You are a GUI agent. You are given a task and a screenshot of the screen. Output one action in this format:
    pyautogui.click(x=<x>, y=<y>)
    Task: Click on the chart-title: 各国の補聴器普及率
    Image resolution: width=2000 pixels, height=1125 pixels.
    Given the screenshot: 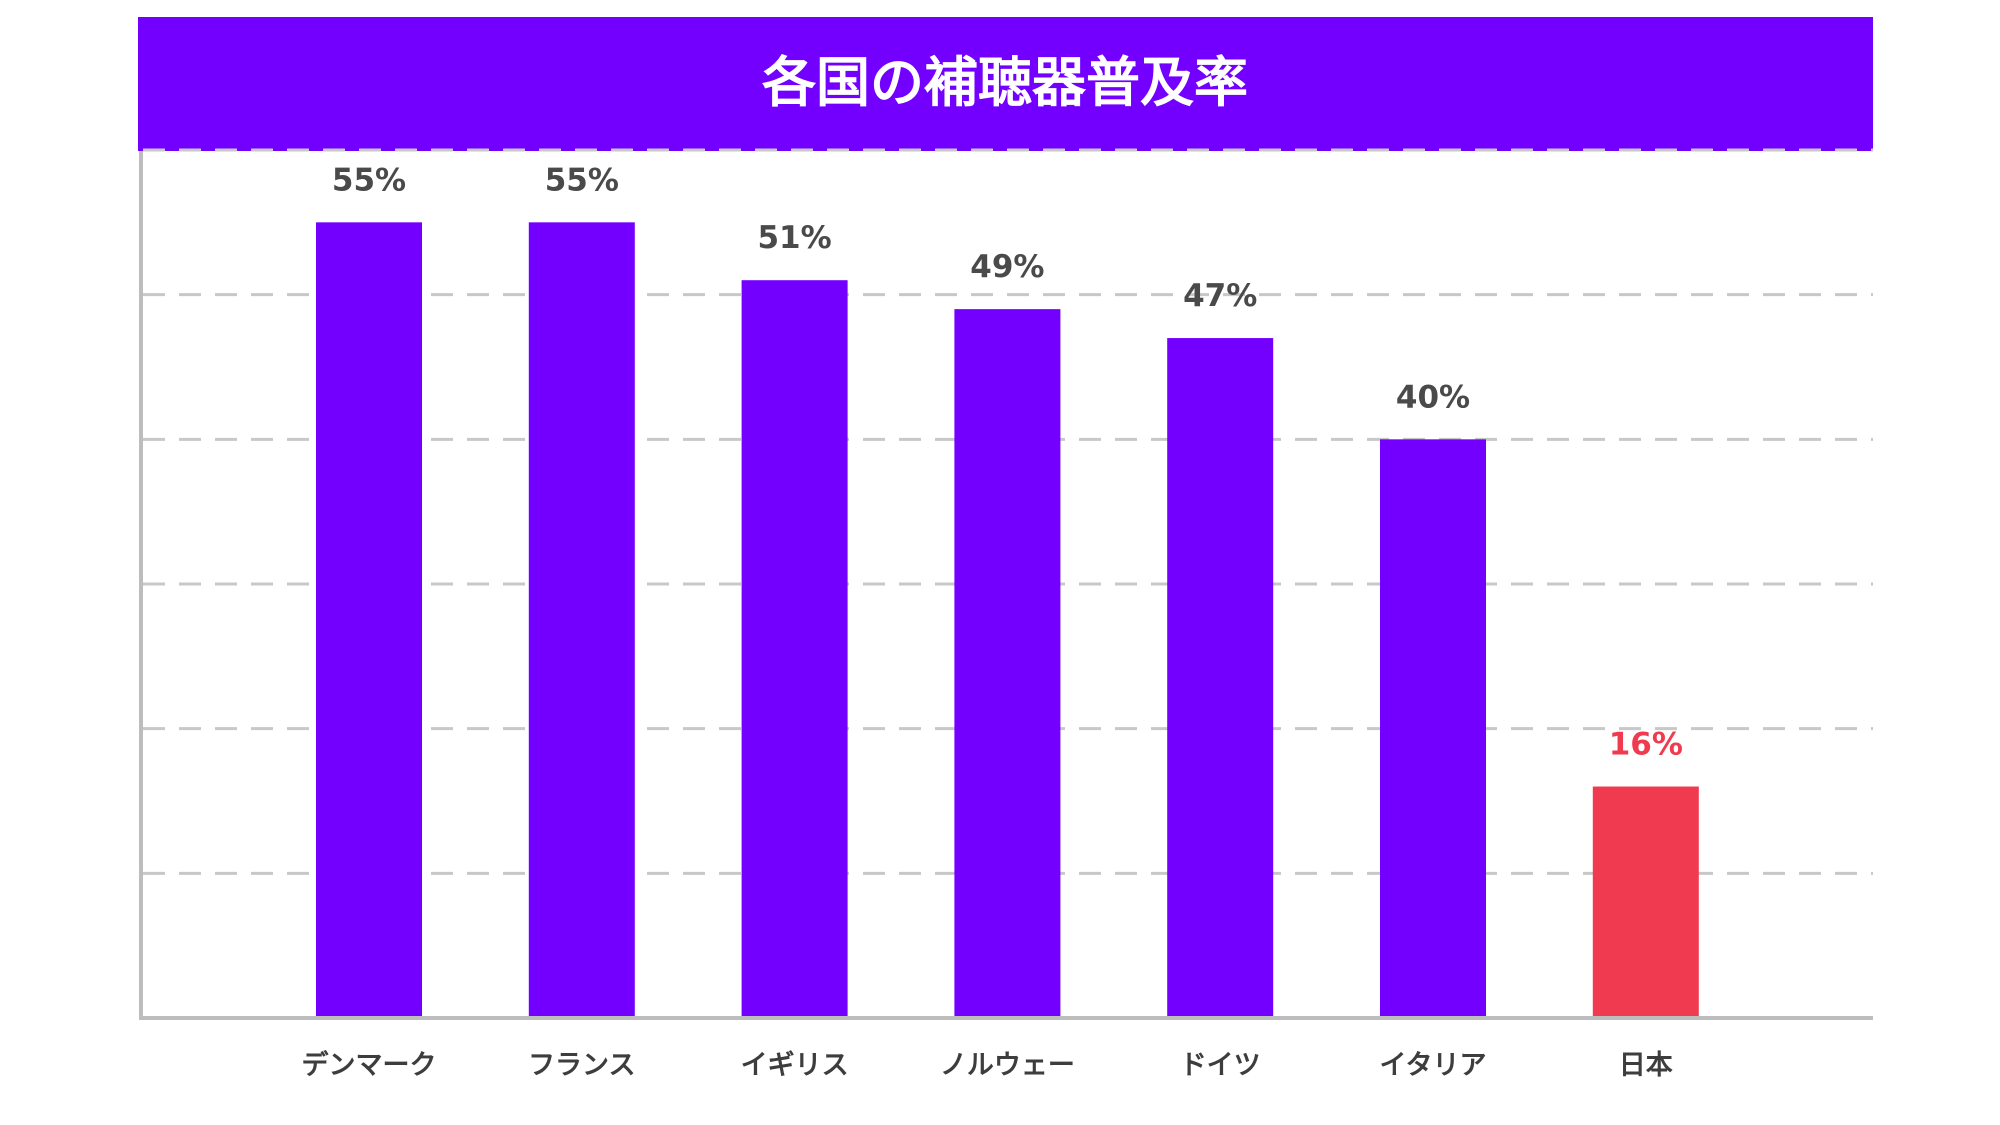 What is the action you would take?
    pyautogui.click(x=1005, y=82)
    